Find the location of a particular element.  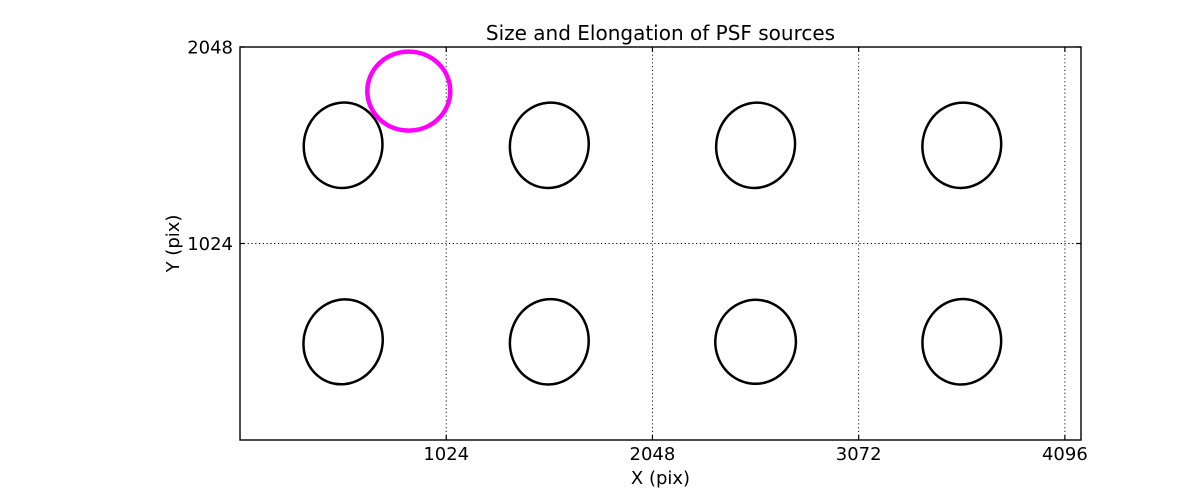

y-tick-label: 2048 is located at coordinates (210, 48).